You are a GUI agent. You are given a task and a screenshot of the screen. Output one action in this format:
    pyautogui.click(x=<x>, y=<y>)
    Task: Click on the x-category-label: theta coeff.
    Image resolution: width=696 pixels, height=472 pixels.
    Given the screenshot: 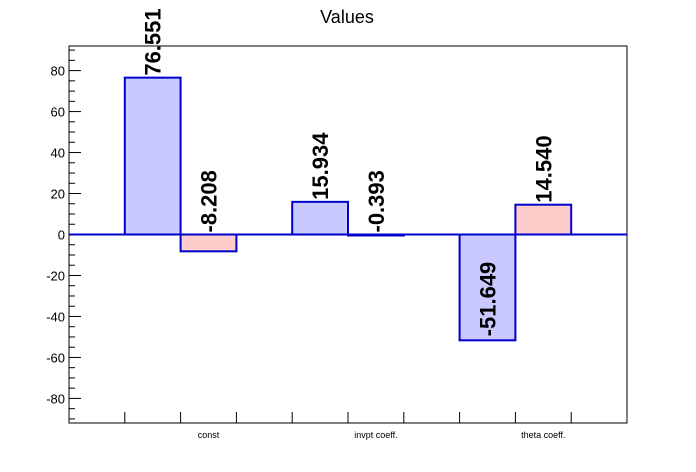 What is the action you would take?
    pyautogui.click(x=543, y=435)
    